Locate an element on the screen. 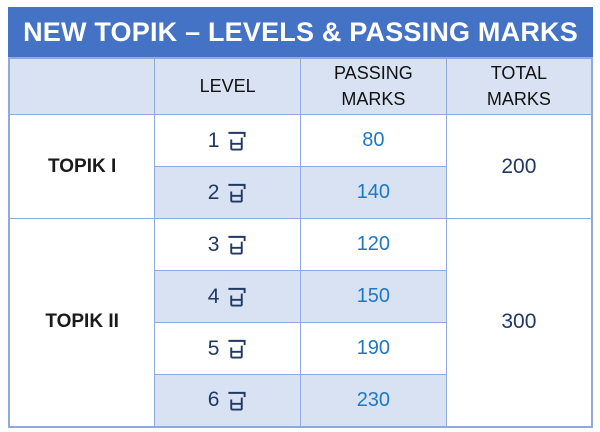 The image size is (600, 432). level-cell: 1 is located at coordinates (227, 140).